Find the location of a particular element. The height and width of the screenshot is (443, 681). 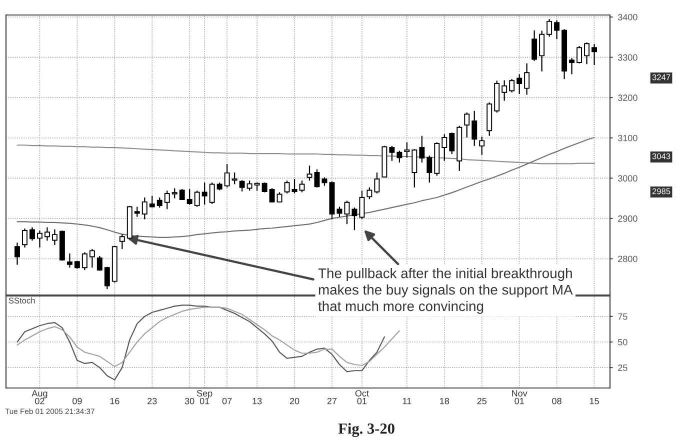

x-tick-label: 08 is located at coordinates (557, 401).